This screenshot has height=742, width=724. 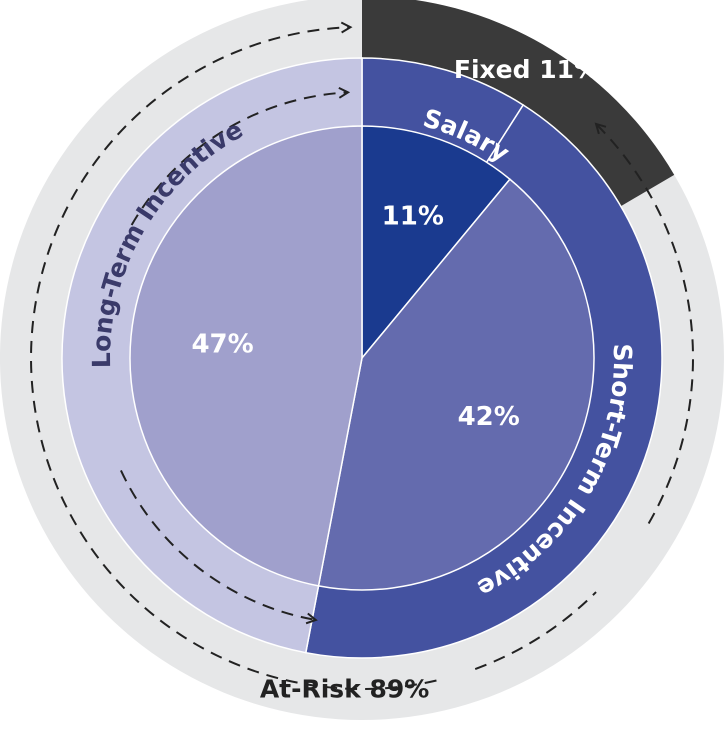 What do you see at coordinates (535, 630) in the screenshot?
I see `arrow-at-risk-bottom` at bounding box center [535, 630].